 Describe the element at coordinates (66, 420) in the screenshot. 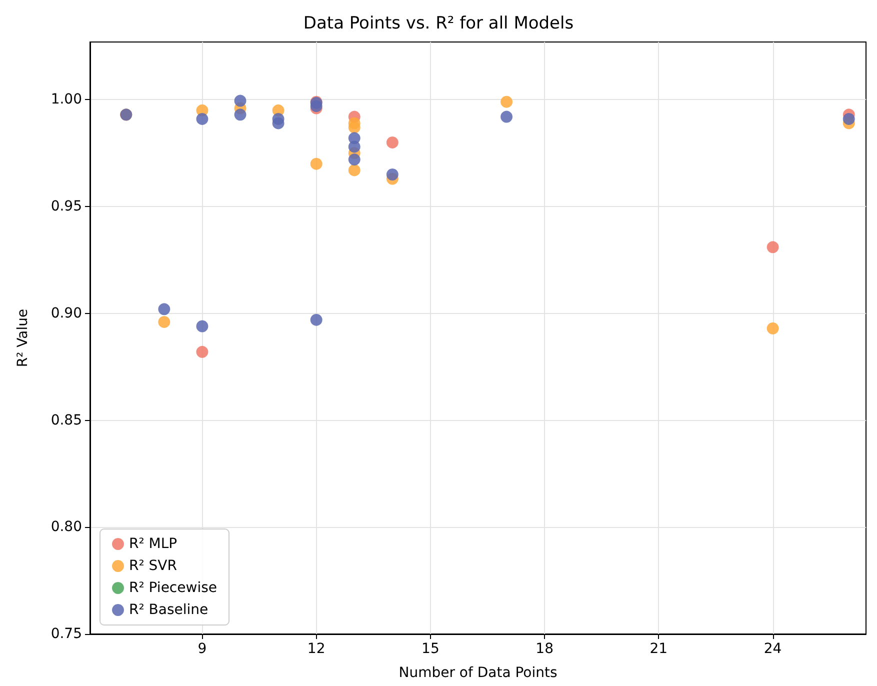

I see `y-tick-label: 0.85` at that location.